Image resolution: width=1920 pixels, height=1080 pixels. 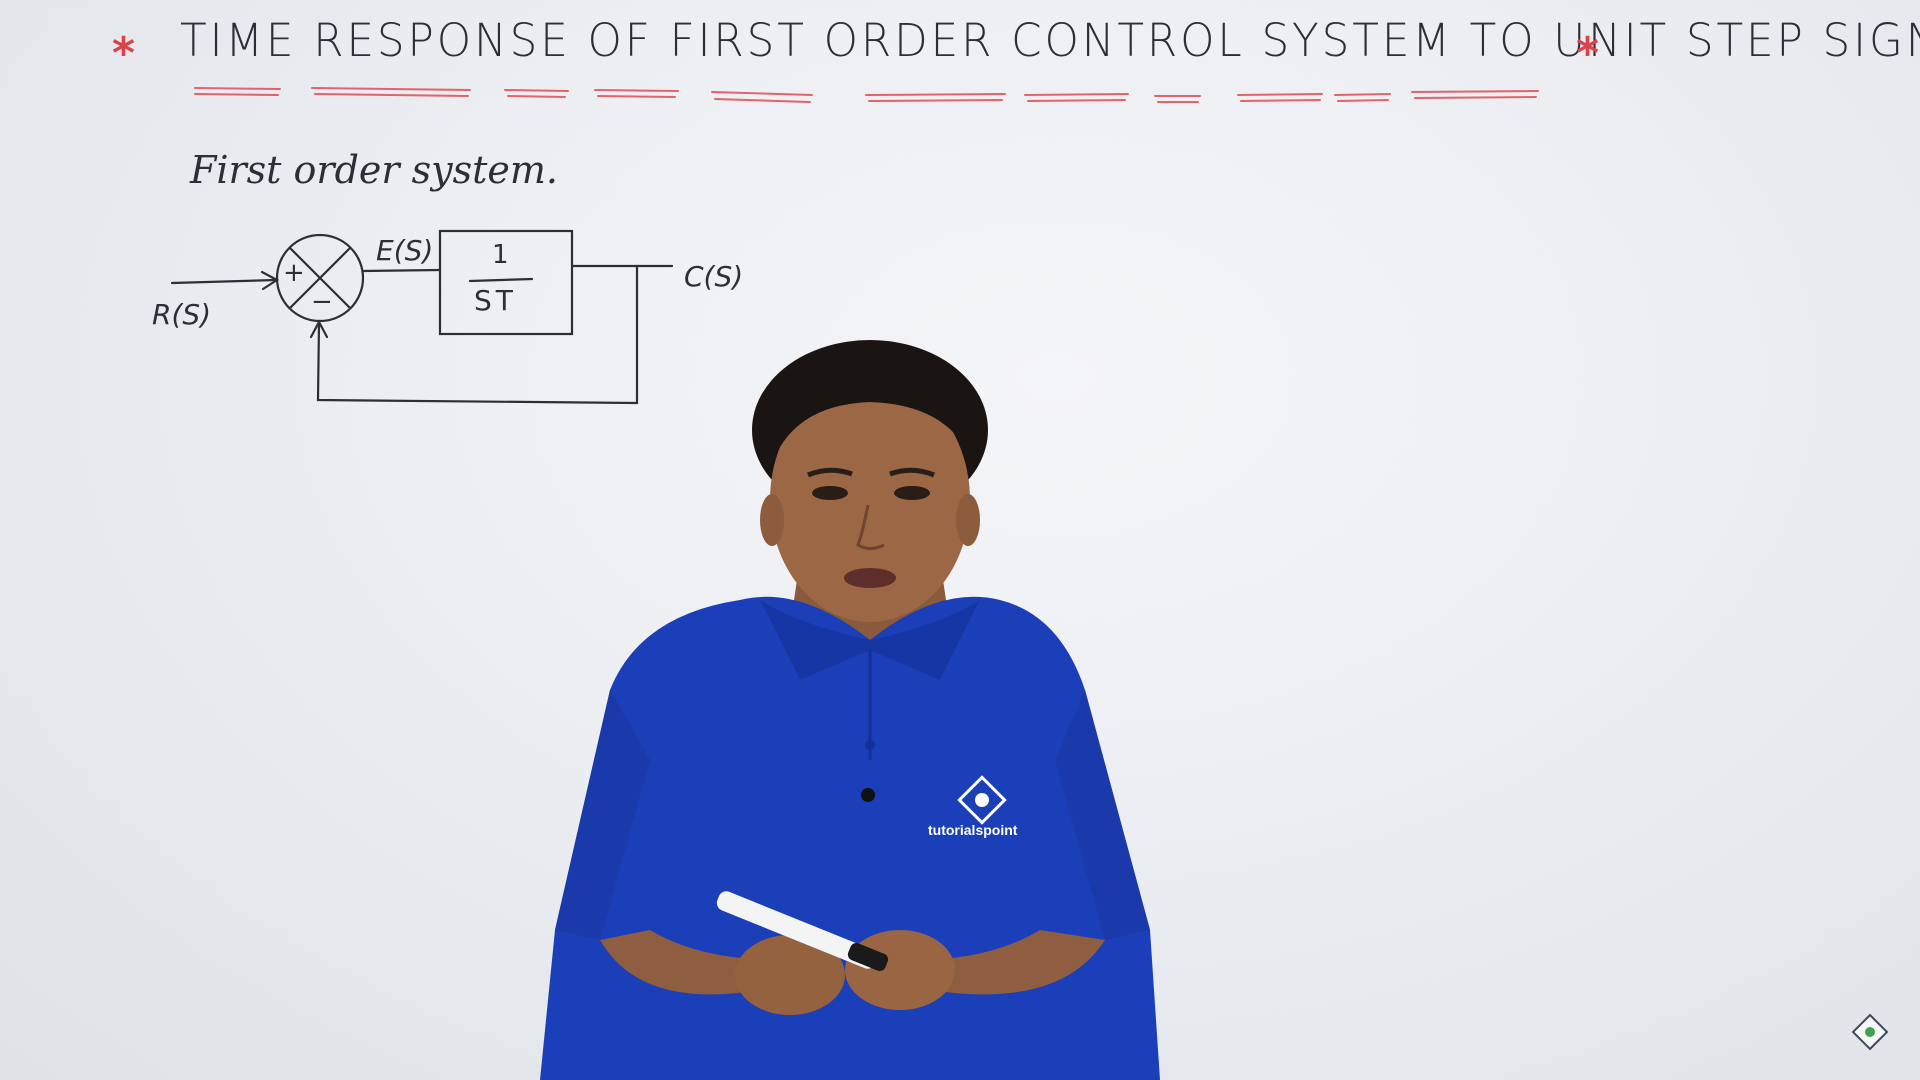 What do you see at coordinates (322, 302) in the screenshot?
I see `minus-sign: −` at bounding box center [322, 302].